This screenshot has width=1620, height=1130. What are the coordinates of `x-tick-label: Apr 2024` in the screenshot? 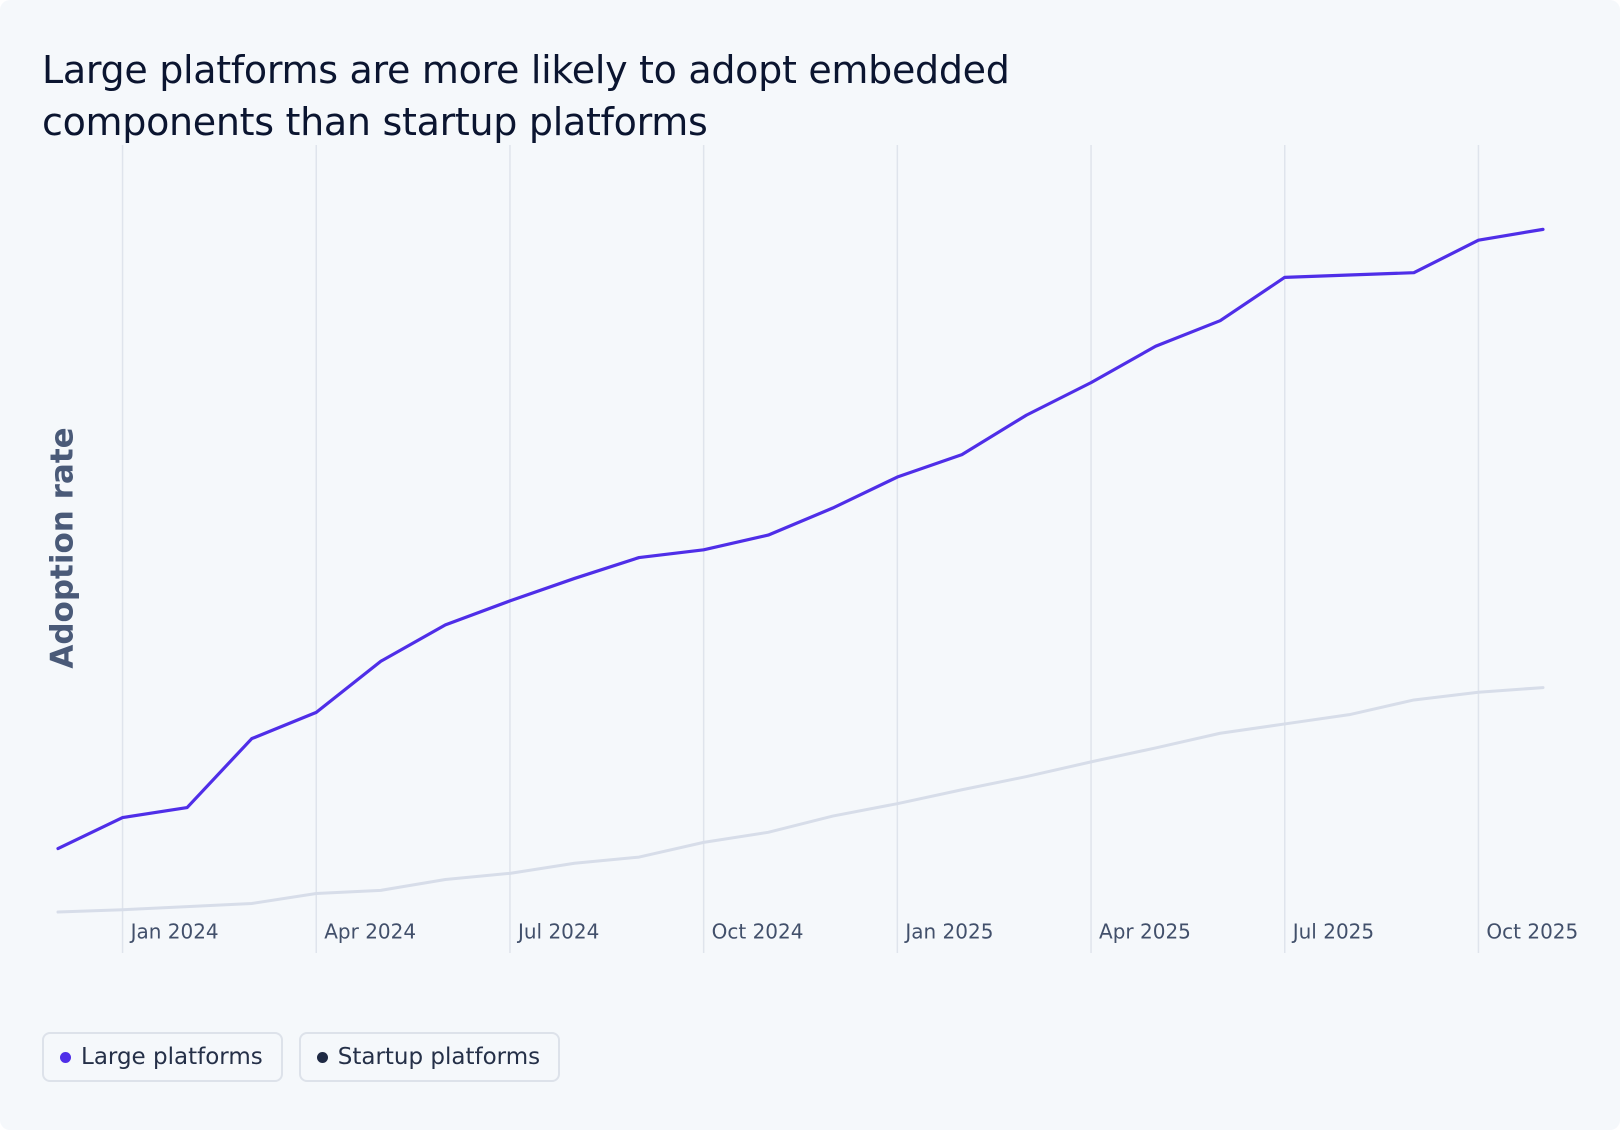 It's located at (370, 932).